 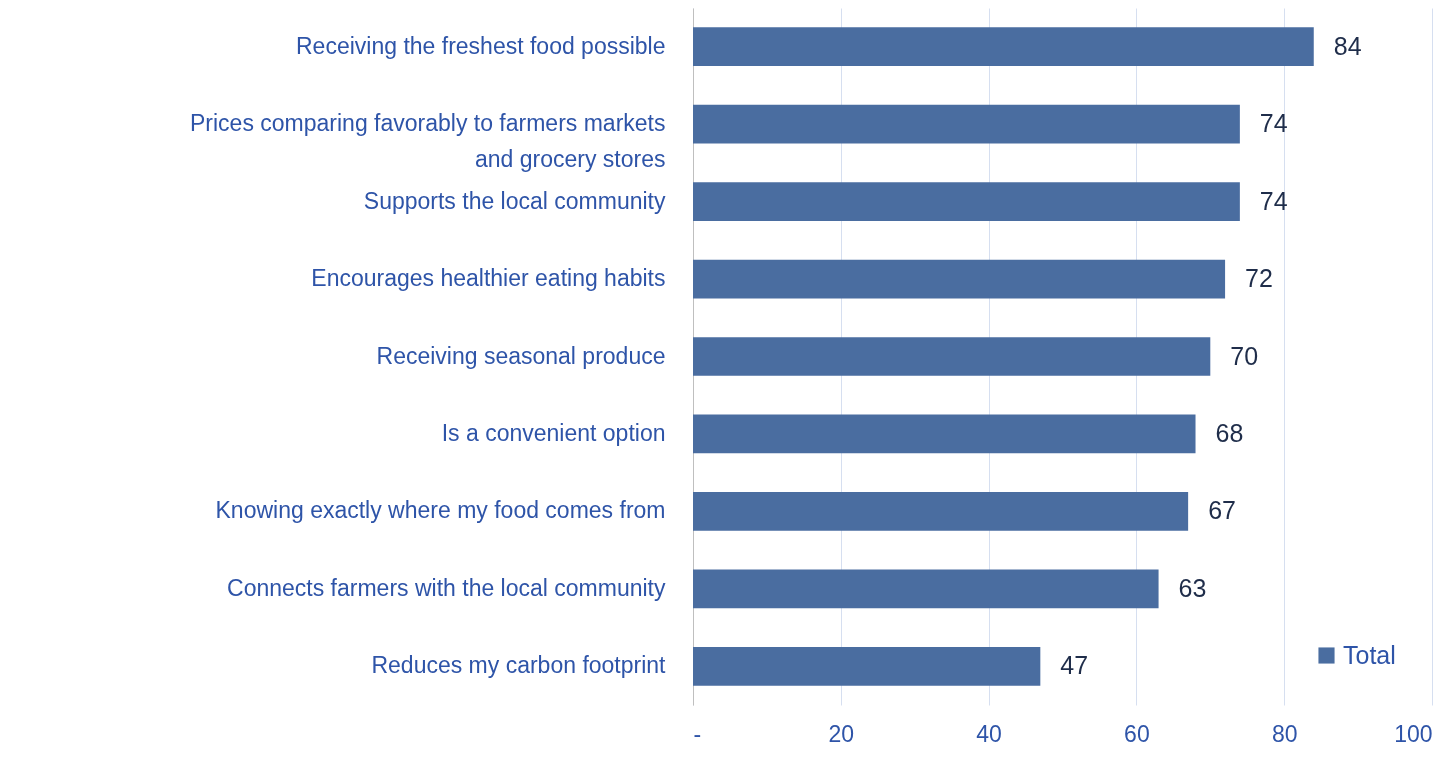 I want to click on y-tick-label: Is a convenient option, so click(x=553, y=432).